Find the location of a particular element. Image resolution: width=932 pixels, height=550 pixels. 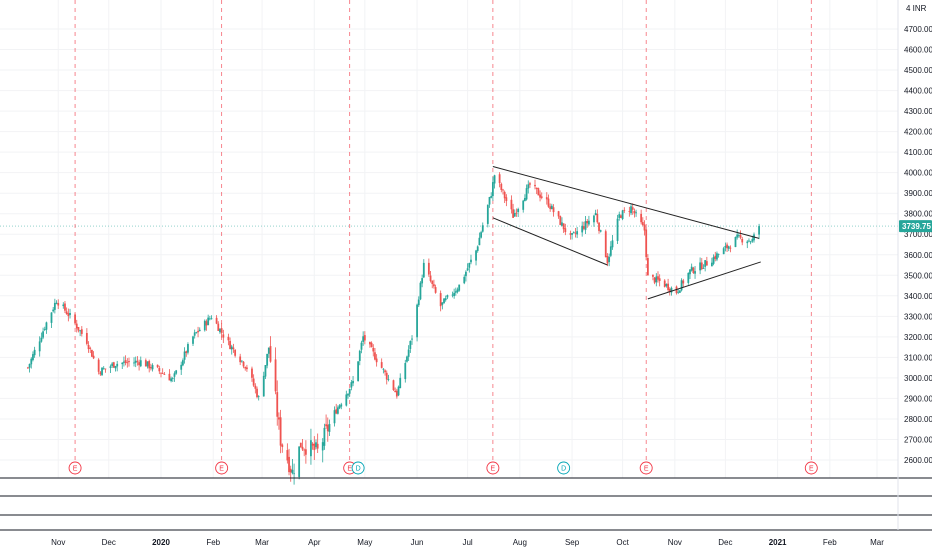

price-tick-label: 4400.00 is located at coordinates (918, 91).